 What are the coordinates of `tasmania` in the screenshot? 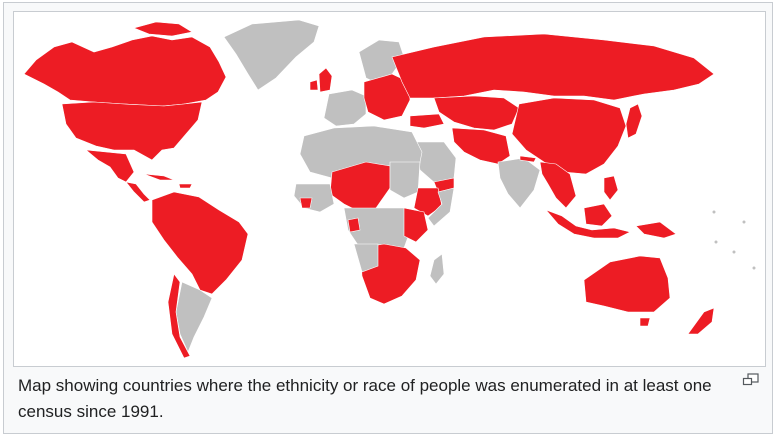 It's located at (645, 322).